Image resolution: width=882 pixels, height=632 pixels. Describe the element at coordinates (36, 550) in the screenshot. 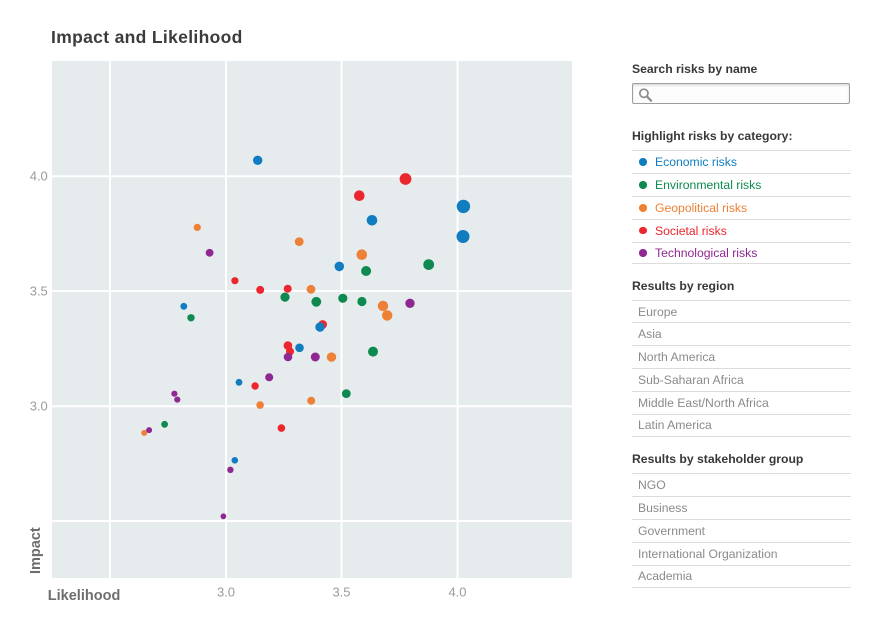

I see `svg-text: Impact` at that location.